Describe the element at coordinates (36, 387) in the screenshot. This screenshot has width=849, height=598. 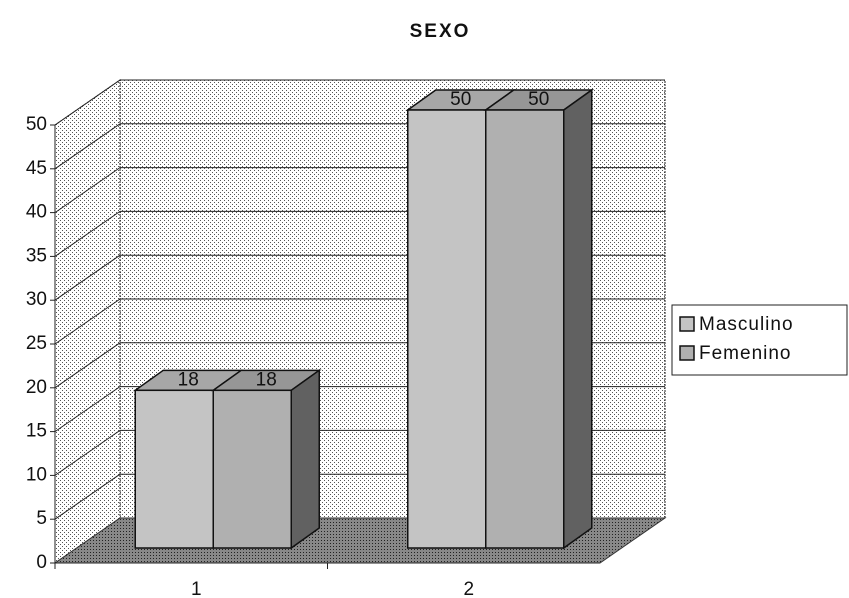
I see `y-tick-label: 20` at that location.